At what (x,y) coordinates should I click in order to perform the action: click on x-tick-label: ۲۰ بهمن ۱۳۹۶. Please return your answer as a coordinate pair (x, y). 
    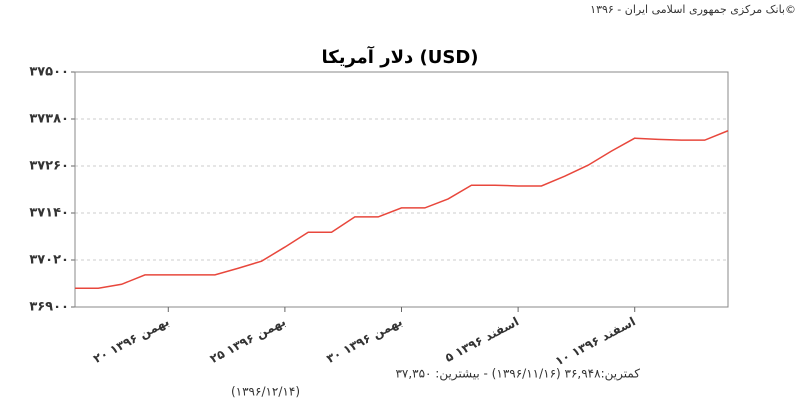
    Looking at the image, I should click on (131, 340).